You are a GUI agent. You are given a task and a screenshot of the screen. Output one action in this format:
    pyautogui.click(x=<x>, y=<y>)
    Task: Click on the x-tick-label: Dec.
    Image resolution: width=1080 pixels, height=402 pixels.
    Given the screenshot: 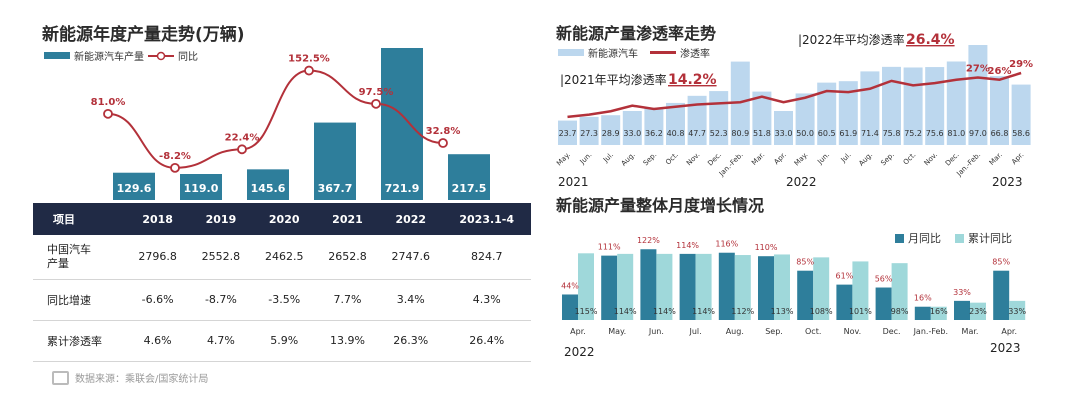 What is the action you would take?
    pyautogui.click(x=714, y=159)
    